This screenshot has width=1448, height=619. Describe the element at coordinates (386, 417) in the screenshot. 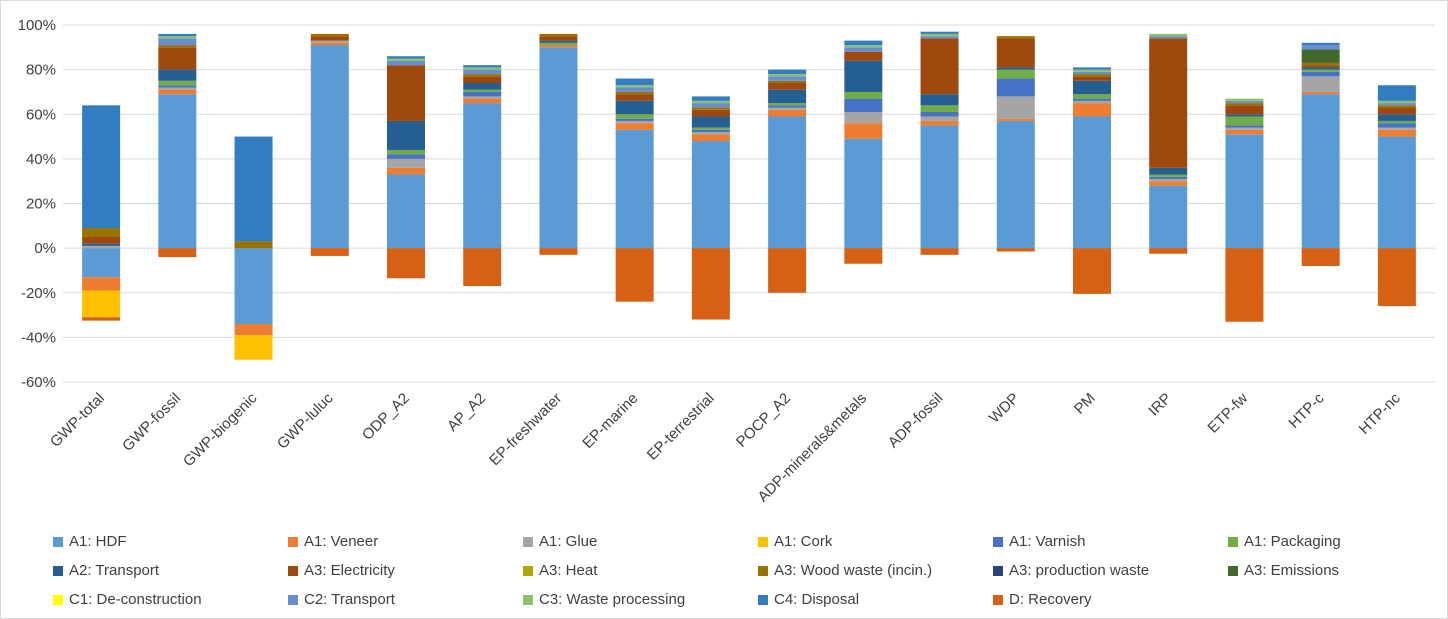

I see `x-tick-label: ODP_A2` at that location.